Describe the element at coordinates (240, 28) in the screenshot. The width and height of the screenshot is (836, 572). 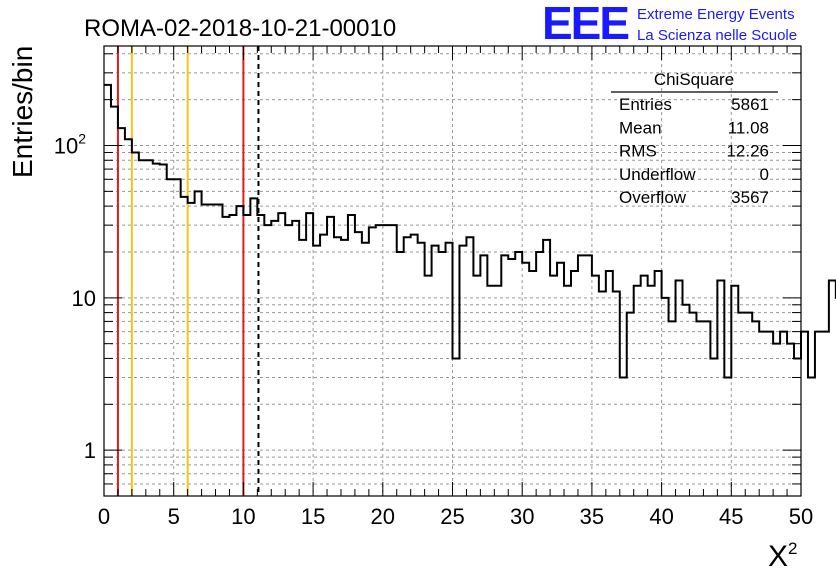
I see `run-title: ROMA-02-2018-10-21-00010` at that location.